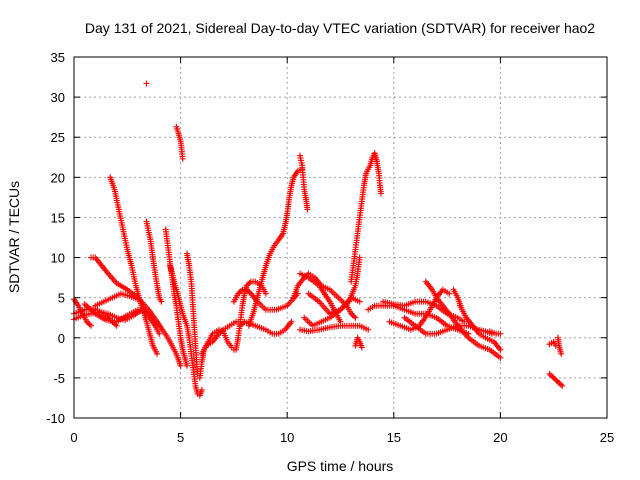 The image size is (640, 480). Describe the element at coordinates (180, 437) in the screenshot. I see `x-tick-label: 5` at that location.